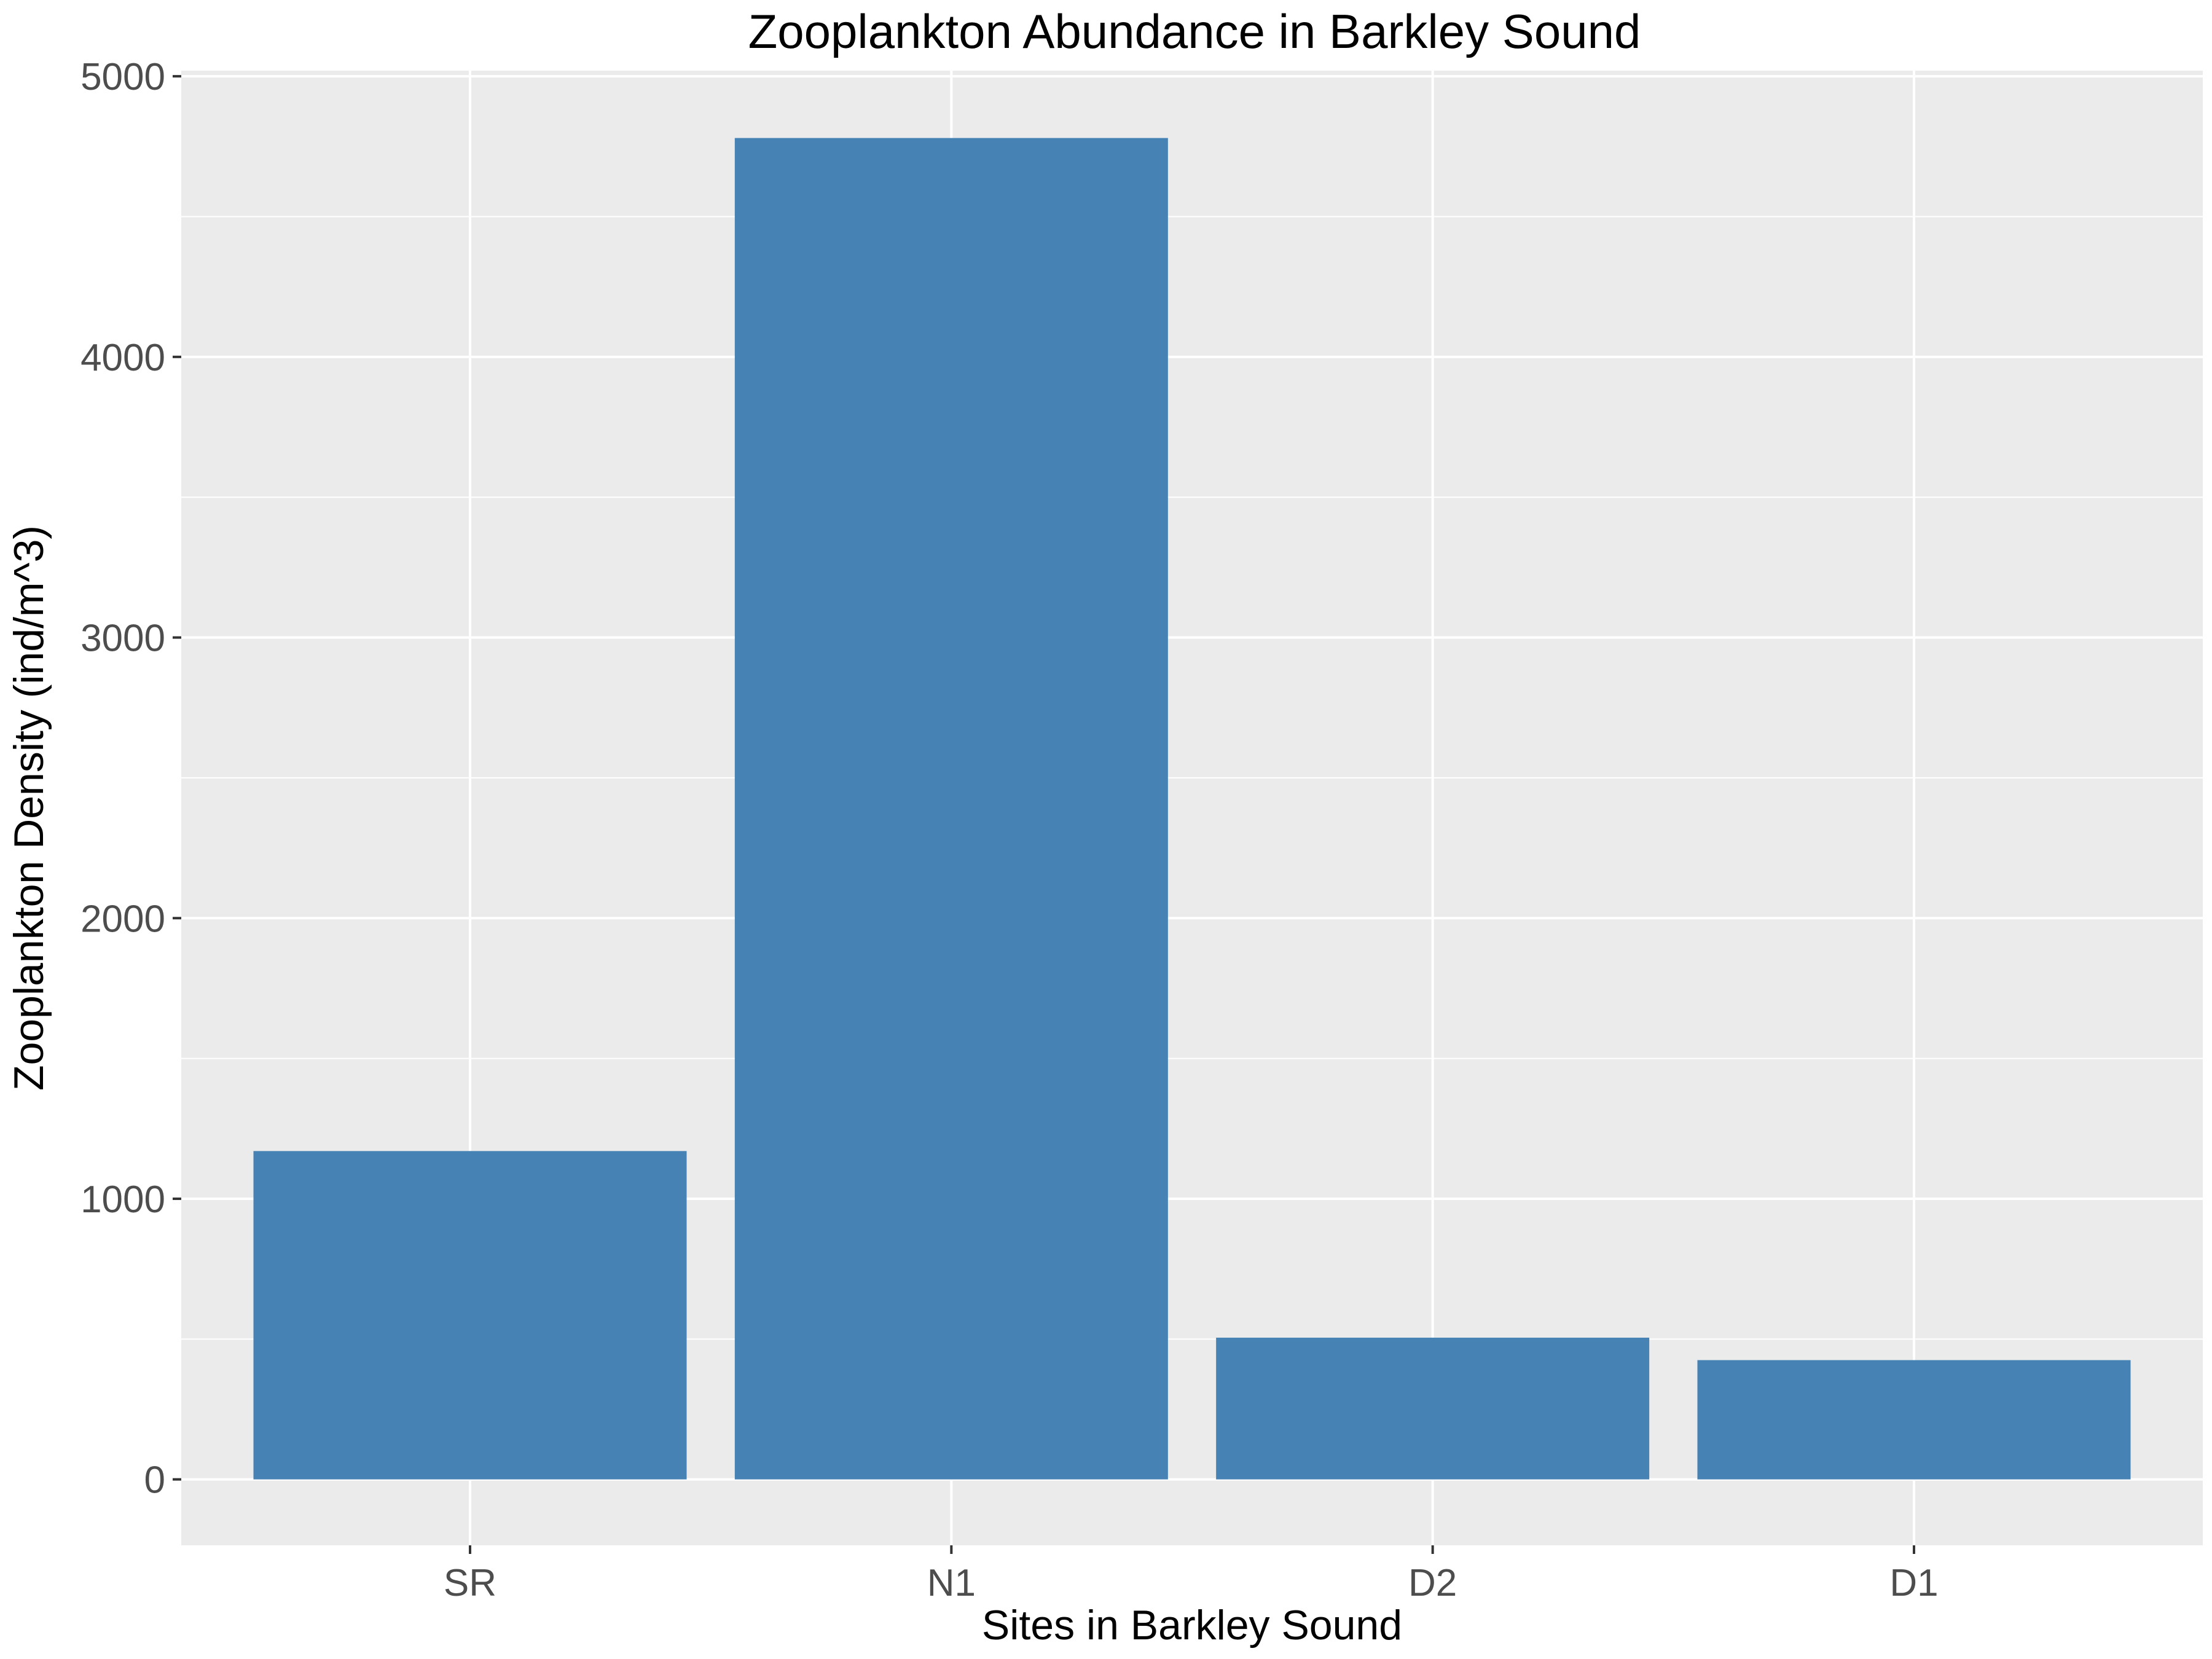 The image size is (2212, 1659). What do you see at coordinates (1192, 1625) in the screenshot?
I see `x-axis-title: Sites in Barkley Sound` at bounding box center [1192, 1625].